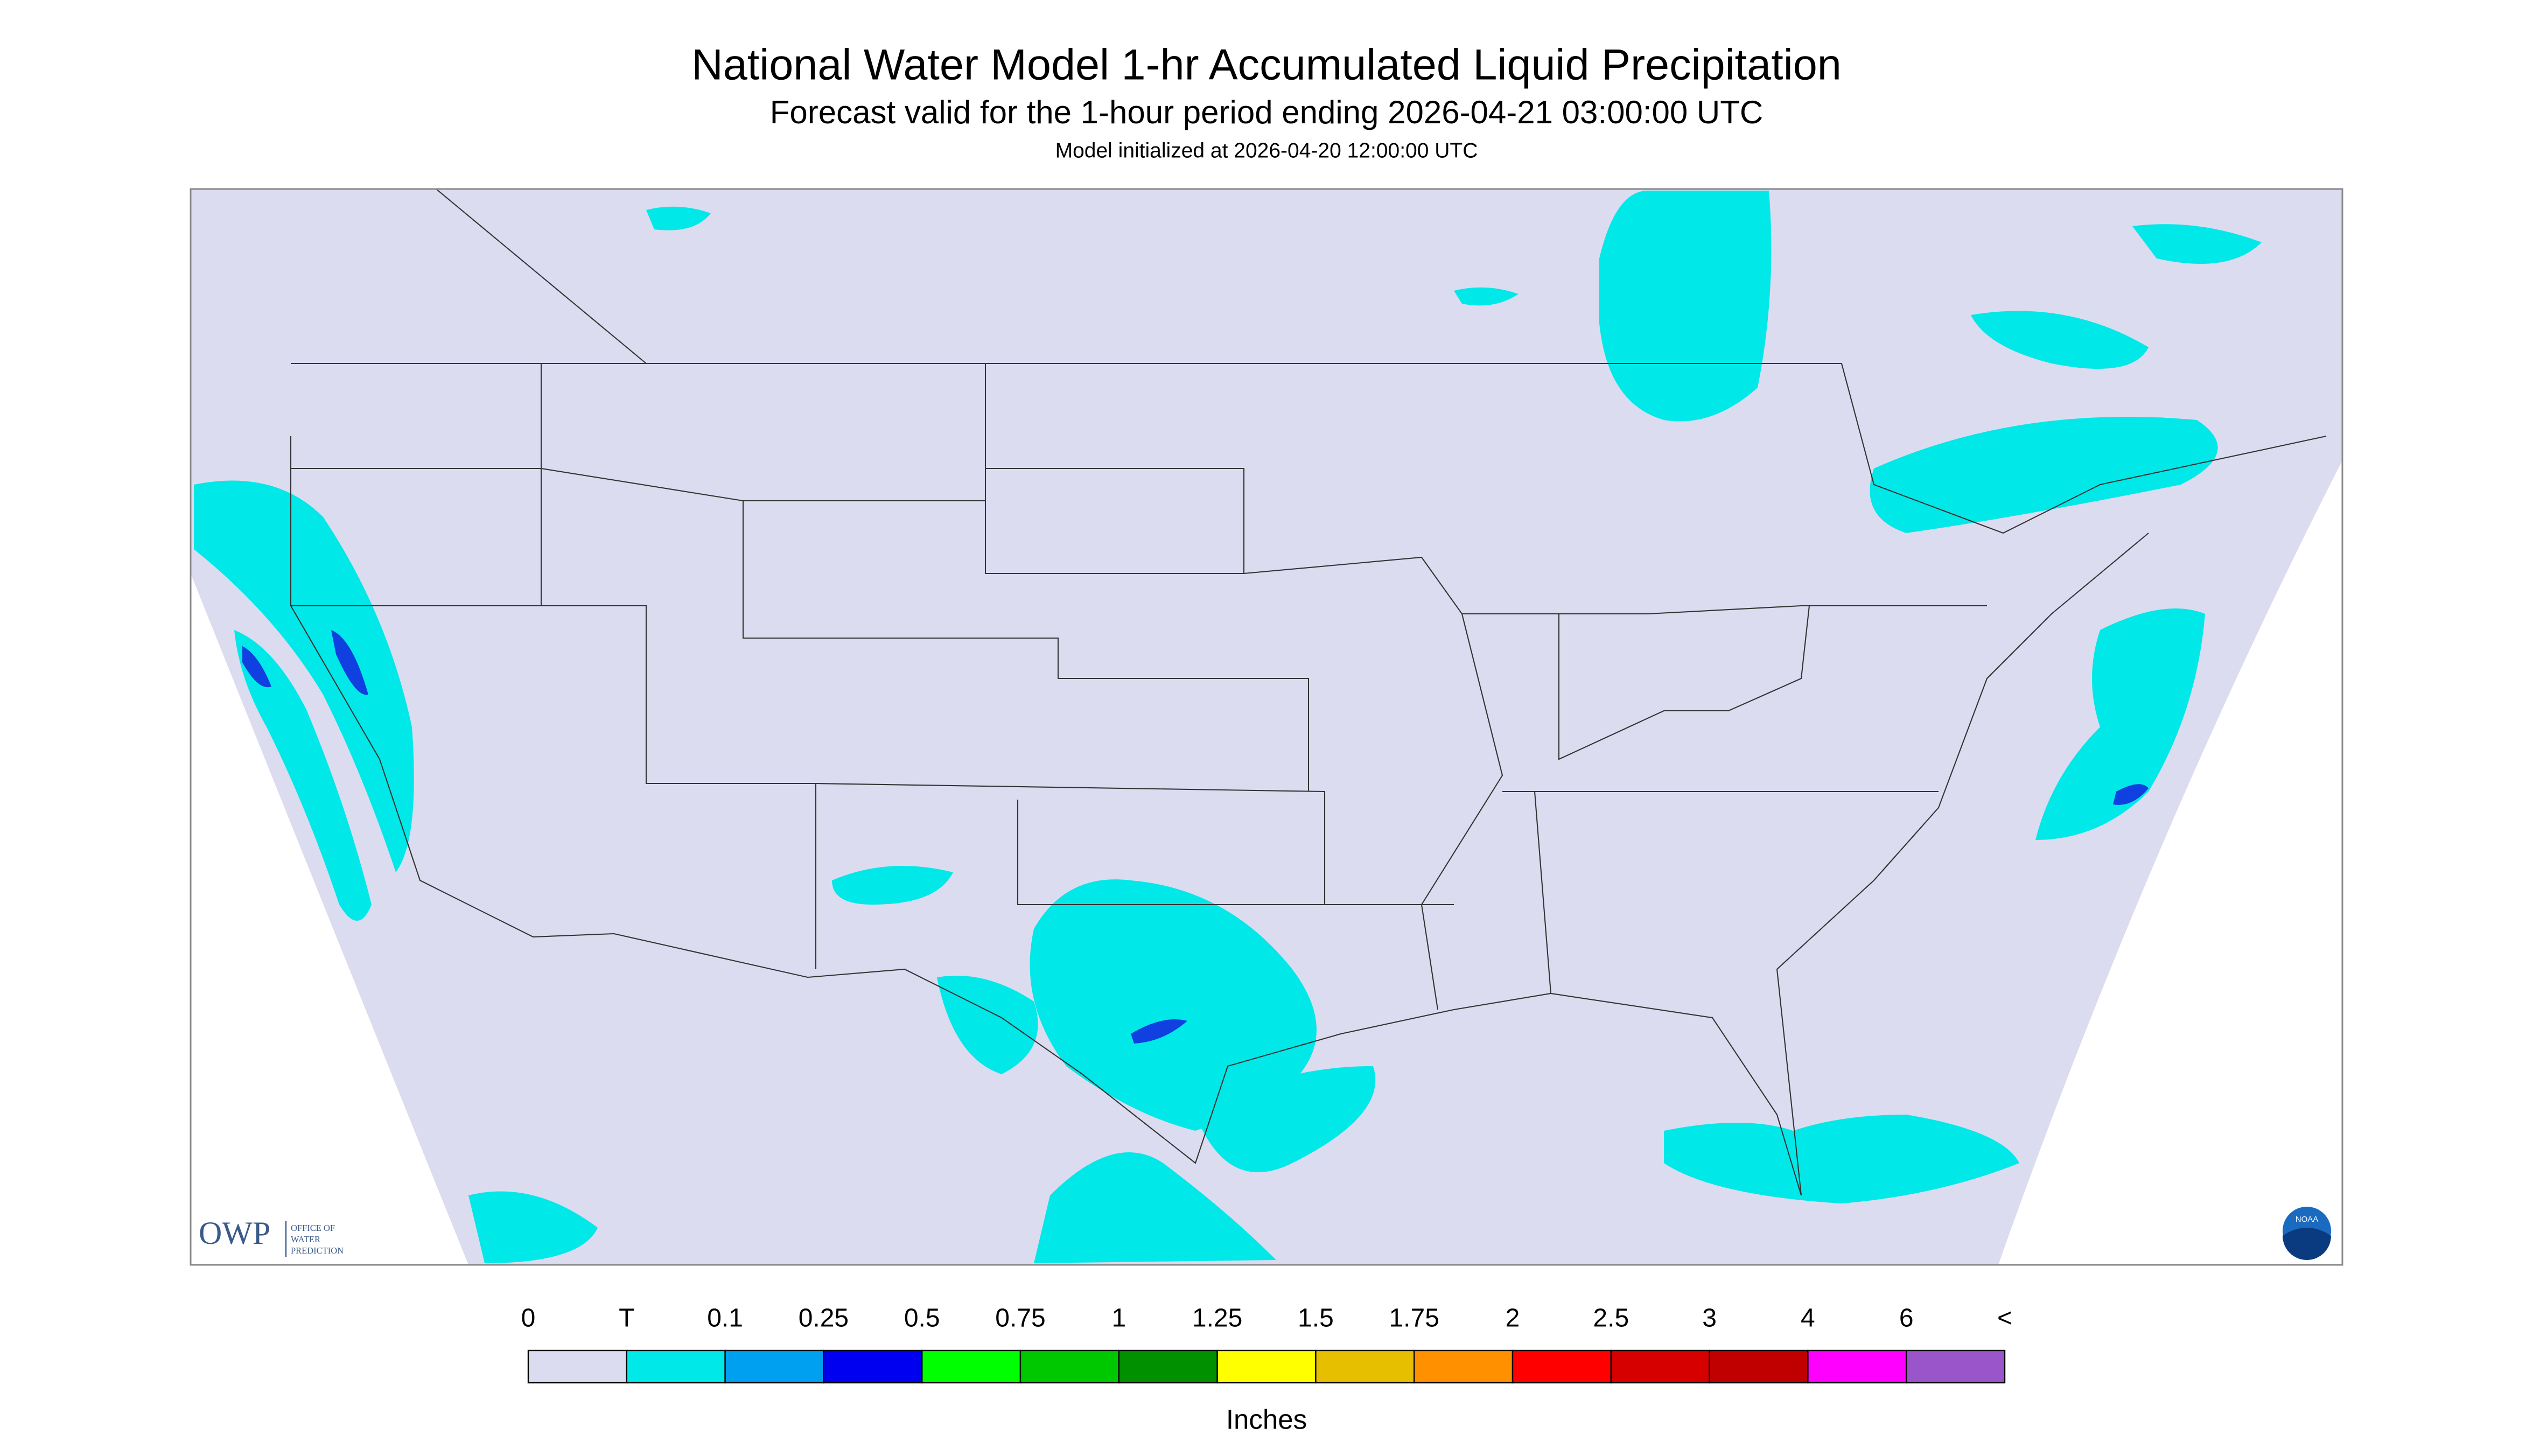 The width and height of the screenshot is (2533, 1456). Describe the element at coordinates (1316, 1318) in the screenshot. I see `legend-label: 1.5` at that location.